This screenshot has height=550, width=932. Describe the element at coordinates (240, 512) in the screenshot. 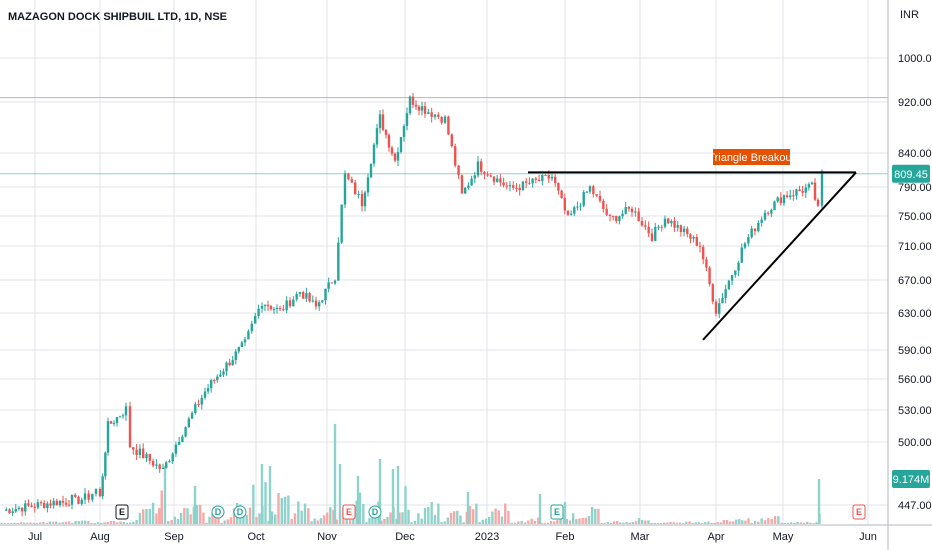

I see `event-marker-letter: D` at that location.